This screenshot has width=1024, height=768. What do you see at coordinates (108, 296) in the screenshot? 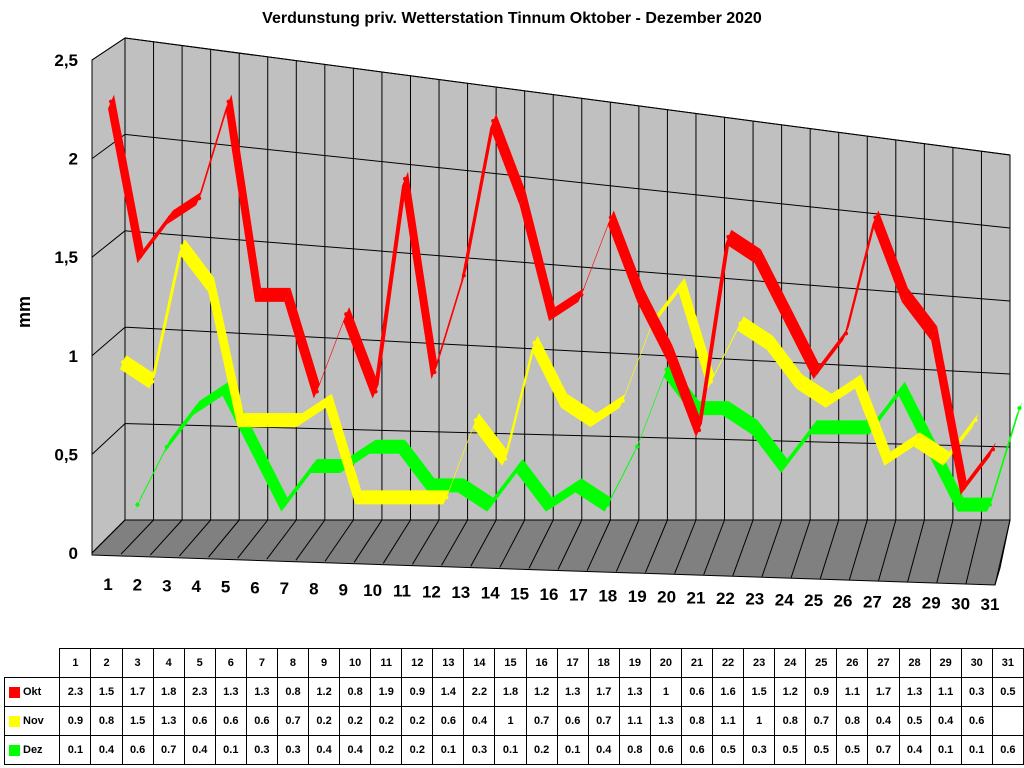
I see `left-wall` at bounding box center [108, 296].